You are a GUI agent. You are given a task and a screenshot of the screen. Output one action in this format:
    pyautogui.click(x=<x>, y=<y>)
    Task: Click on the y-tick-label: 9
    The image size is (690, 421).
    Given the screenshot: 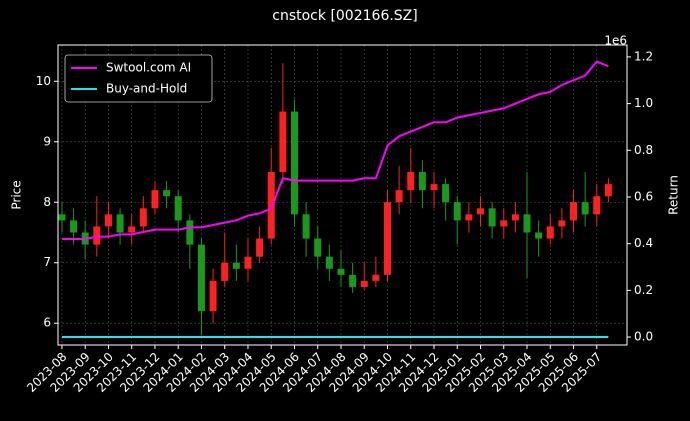 What is the action you would take?
    pyautogui.click(x=47, y=141)
    